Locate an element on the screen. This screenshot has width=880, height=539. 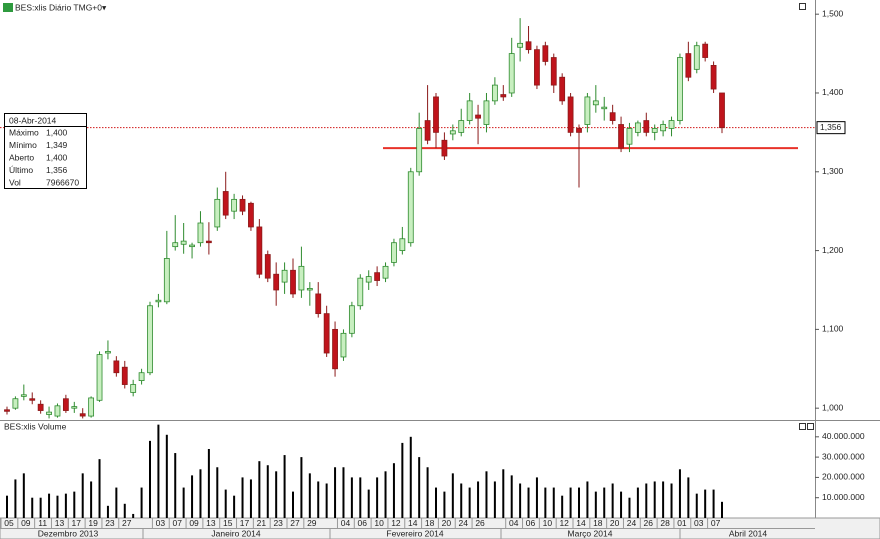
x-tick-label: 24 is located at coordinates (464, 523).